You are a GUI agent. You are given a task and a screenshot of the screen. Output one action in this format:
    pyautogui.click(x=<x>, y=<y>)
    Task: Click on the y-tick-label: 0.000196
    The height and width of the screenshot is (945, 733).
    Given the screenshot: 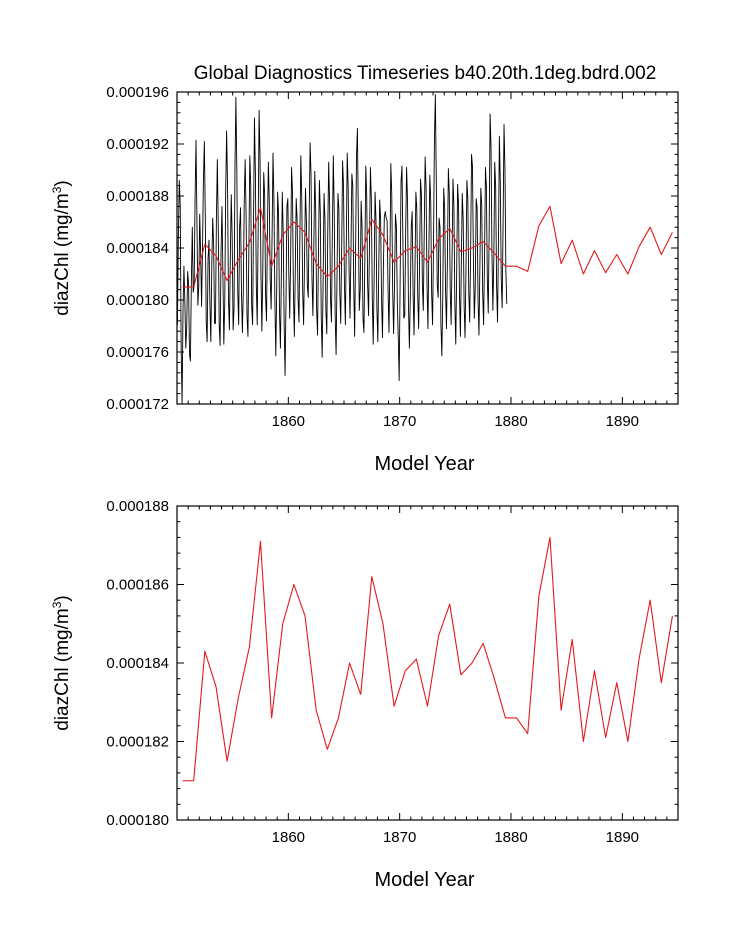 What is the action you would take?
    pyautogui.click(x=137, y=92)
    